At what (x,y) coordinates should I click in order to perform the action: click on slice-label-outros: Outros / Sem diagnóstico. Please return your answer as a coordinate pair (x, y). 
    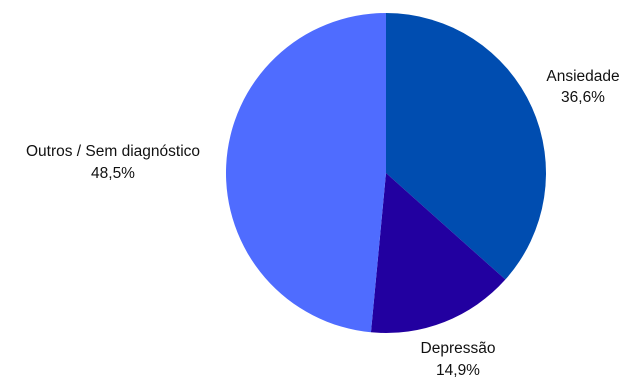
    Looking at the image, I should click on (113, 151).